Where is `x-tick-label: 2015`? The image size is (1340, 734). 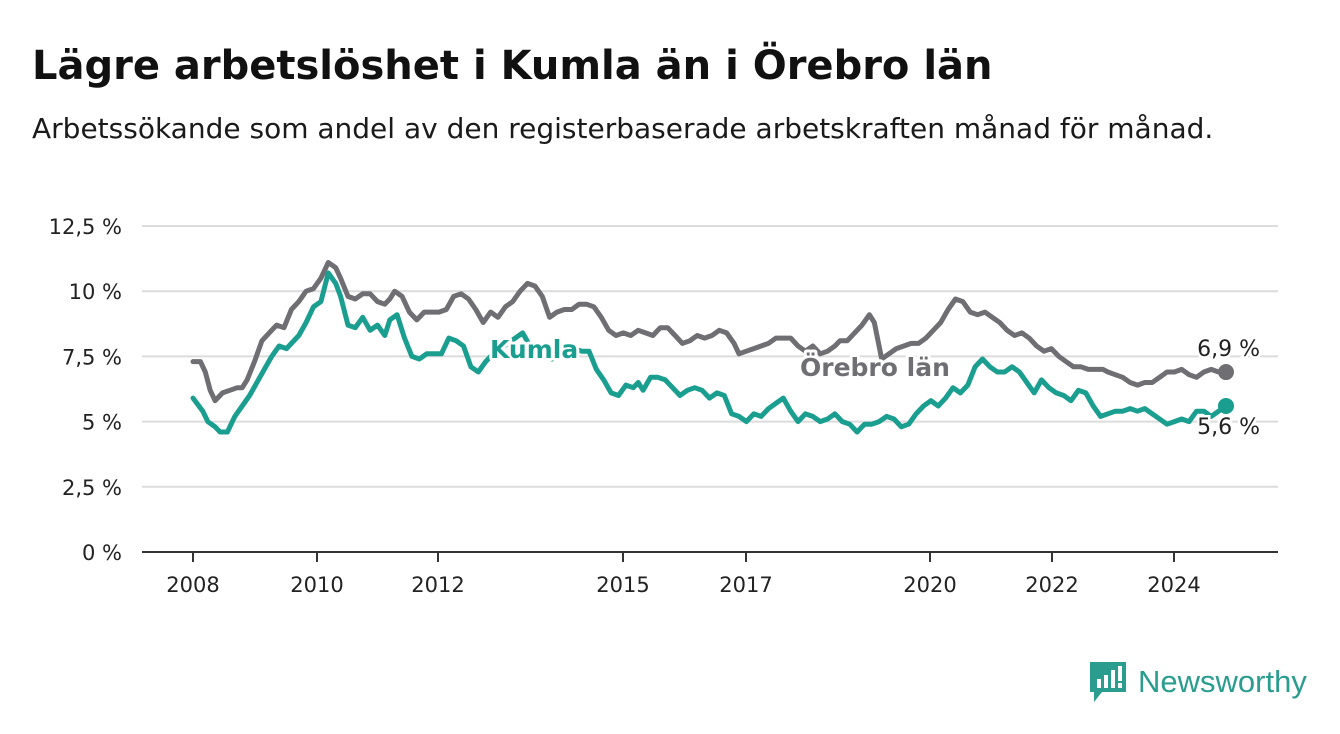 x-tick-label: 2015 is located at coordinates (622, 585).